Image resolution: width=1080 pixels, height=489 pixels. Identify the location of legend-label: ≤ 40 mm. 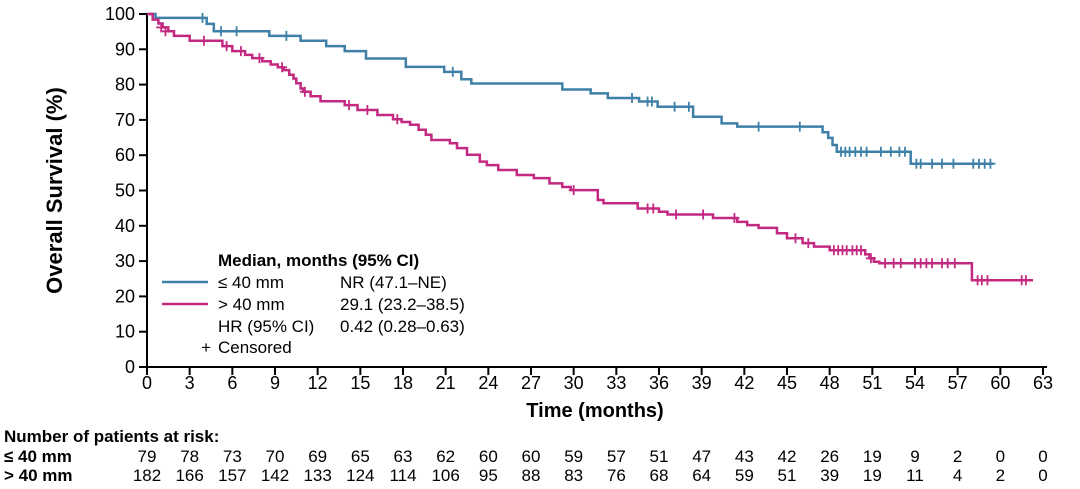
(251, 282).